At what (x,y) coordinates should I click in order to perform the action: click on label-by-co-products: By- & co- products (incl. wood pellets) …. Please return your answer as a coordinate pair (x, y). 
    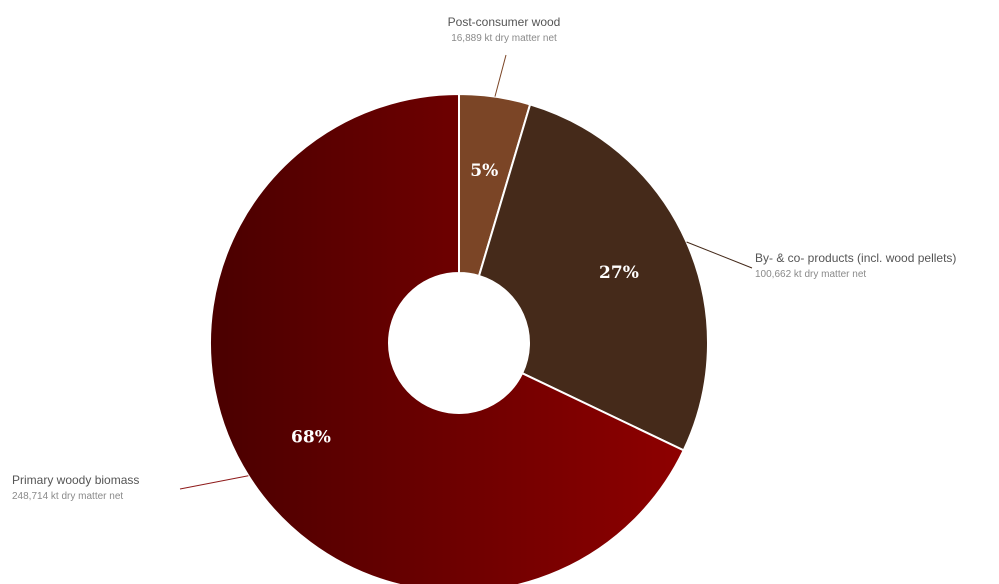
    Looking at the image, I should click on (855, 265).